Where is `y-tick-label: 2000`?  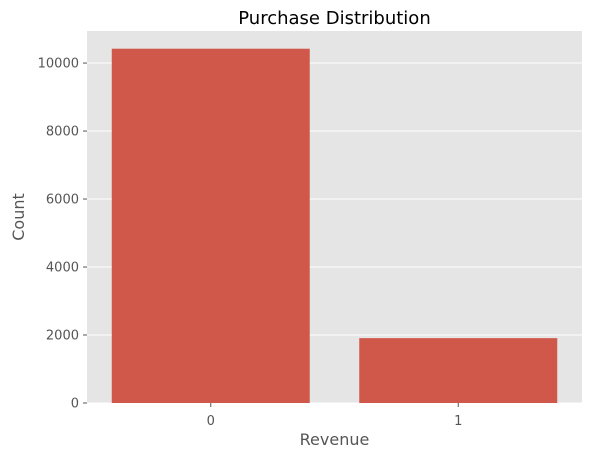 y-tick-label: 2000 is located at coordinates (62, 336).